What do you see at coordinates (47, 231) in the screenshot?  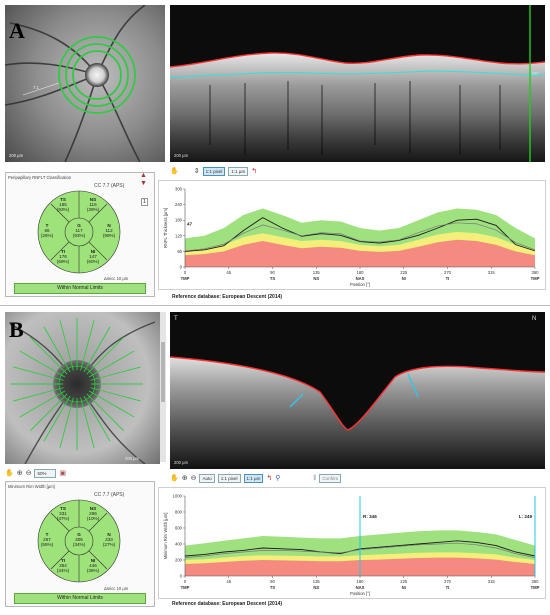 I see `sector-t-a: T 66 (26%)` at bounding box center [47, 231].